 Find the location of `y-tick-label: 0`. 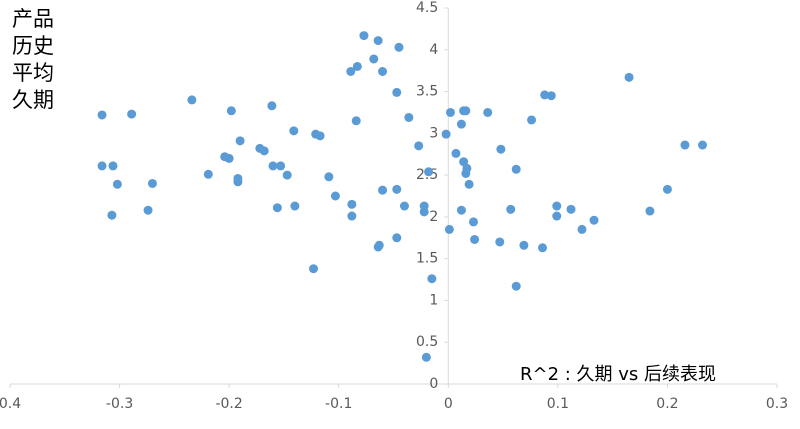

y-tick-label: 0 is located at coordinates (433, 384).